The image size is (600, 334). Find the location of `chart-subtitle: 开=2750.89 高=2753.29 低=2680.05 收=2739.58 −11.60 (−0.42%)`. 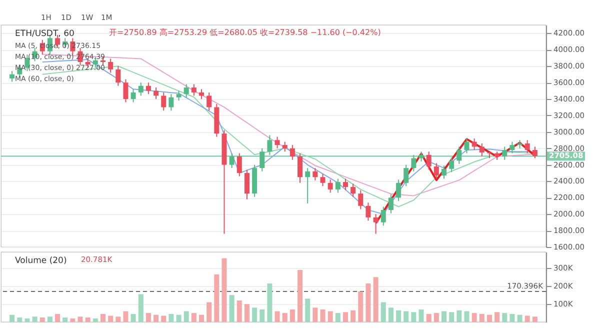

chart-subtitle: 开=2750.89 高=2753.29 低=2680.05 收=2739.58 −11.60 (−0.42%) is located at coordinates (245, 32).